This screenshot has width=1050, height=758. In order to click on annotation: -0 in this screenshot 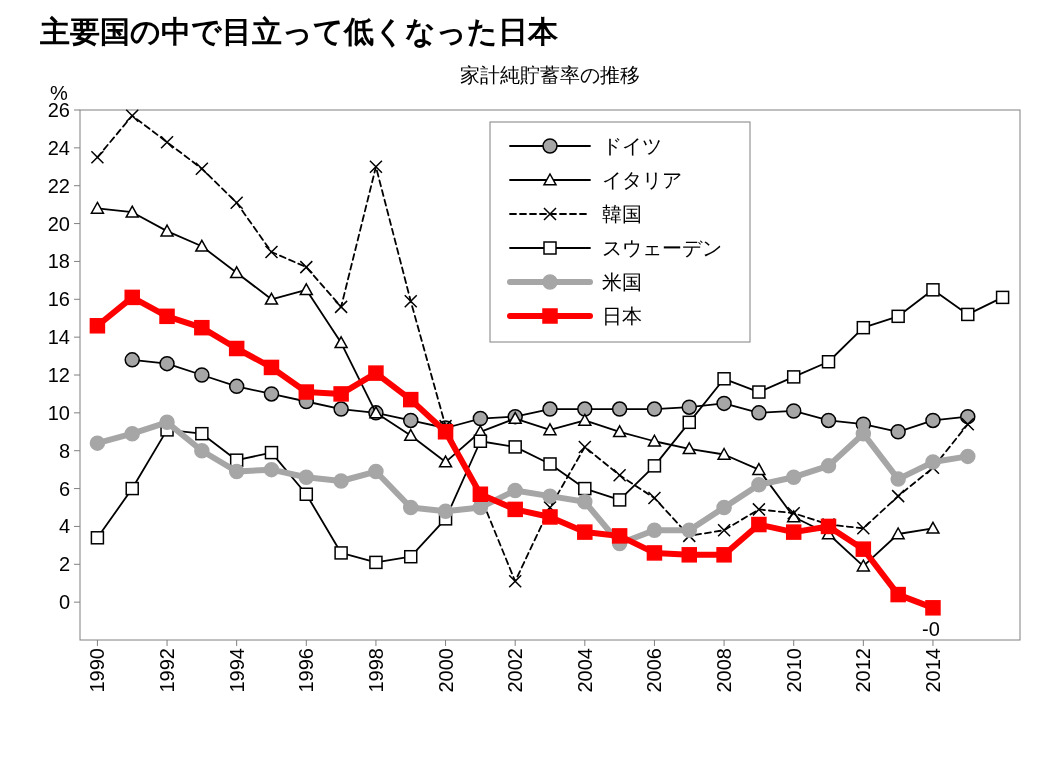, I will do `click(931, 628)`.